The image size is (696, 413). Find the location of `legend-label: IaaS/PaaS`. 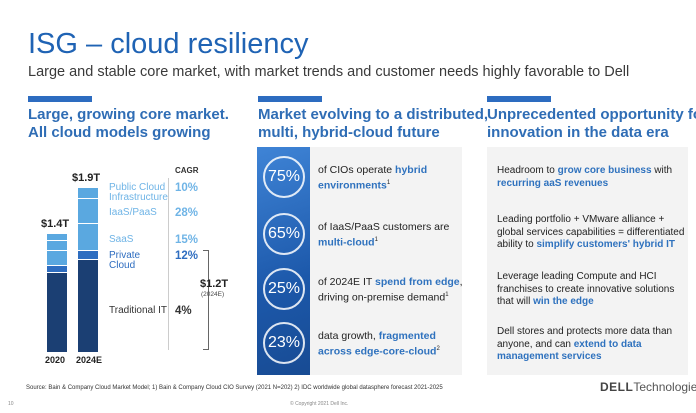

legend-label: IaaS/PaaS is located at coordinates (133, 212).